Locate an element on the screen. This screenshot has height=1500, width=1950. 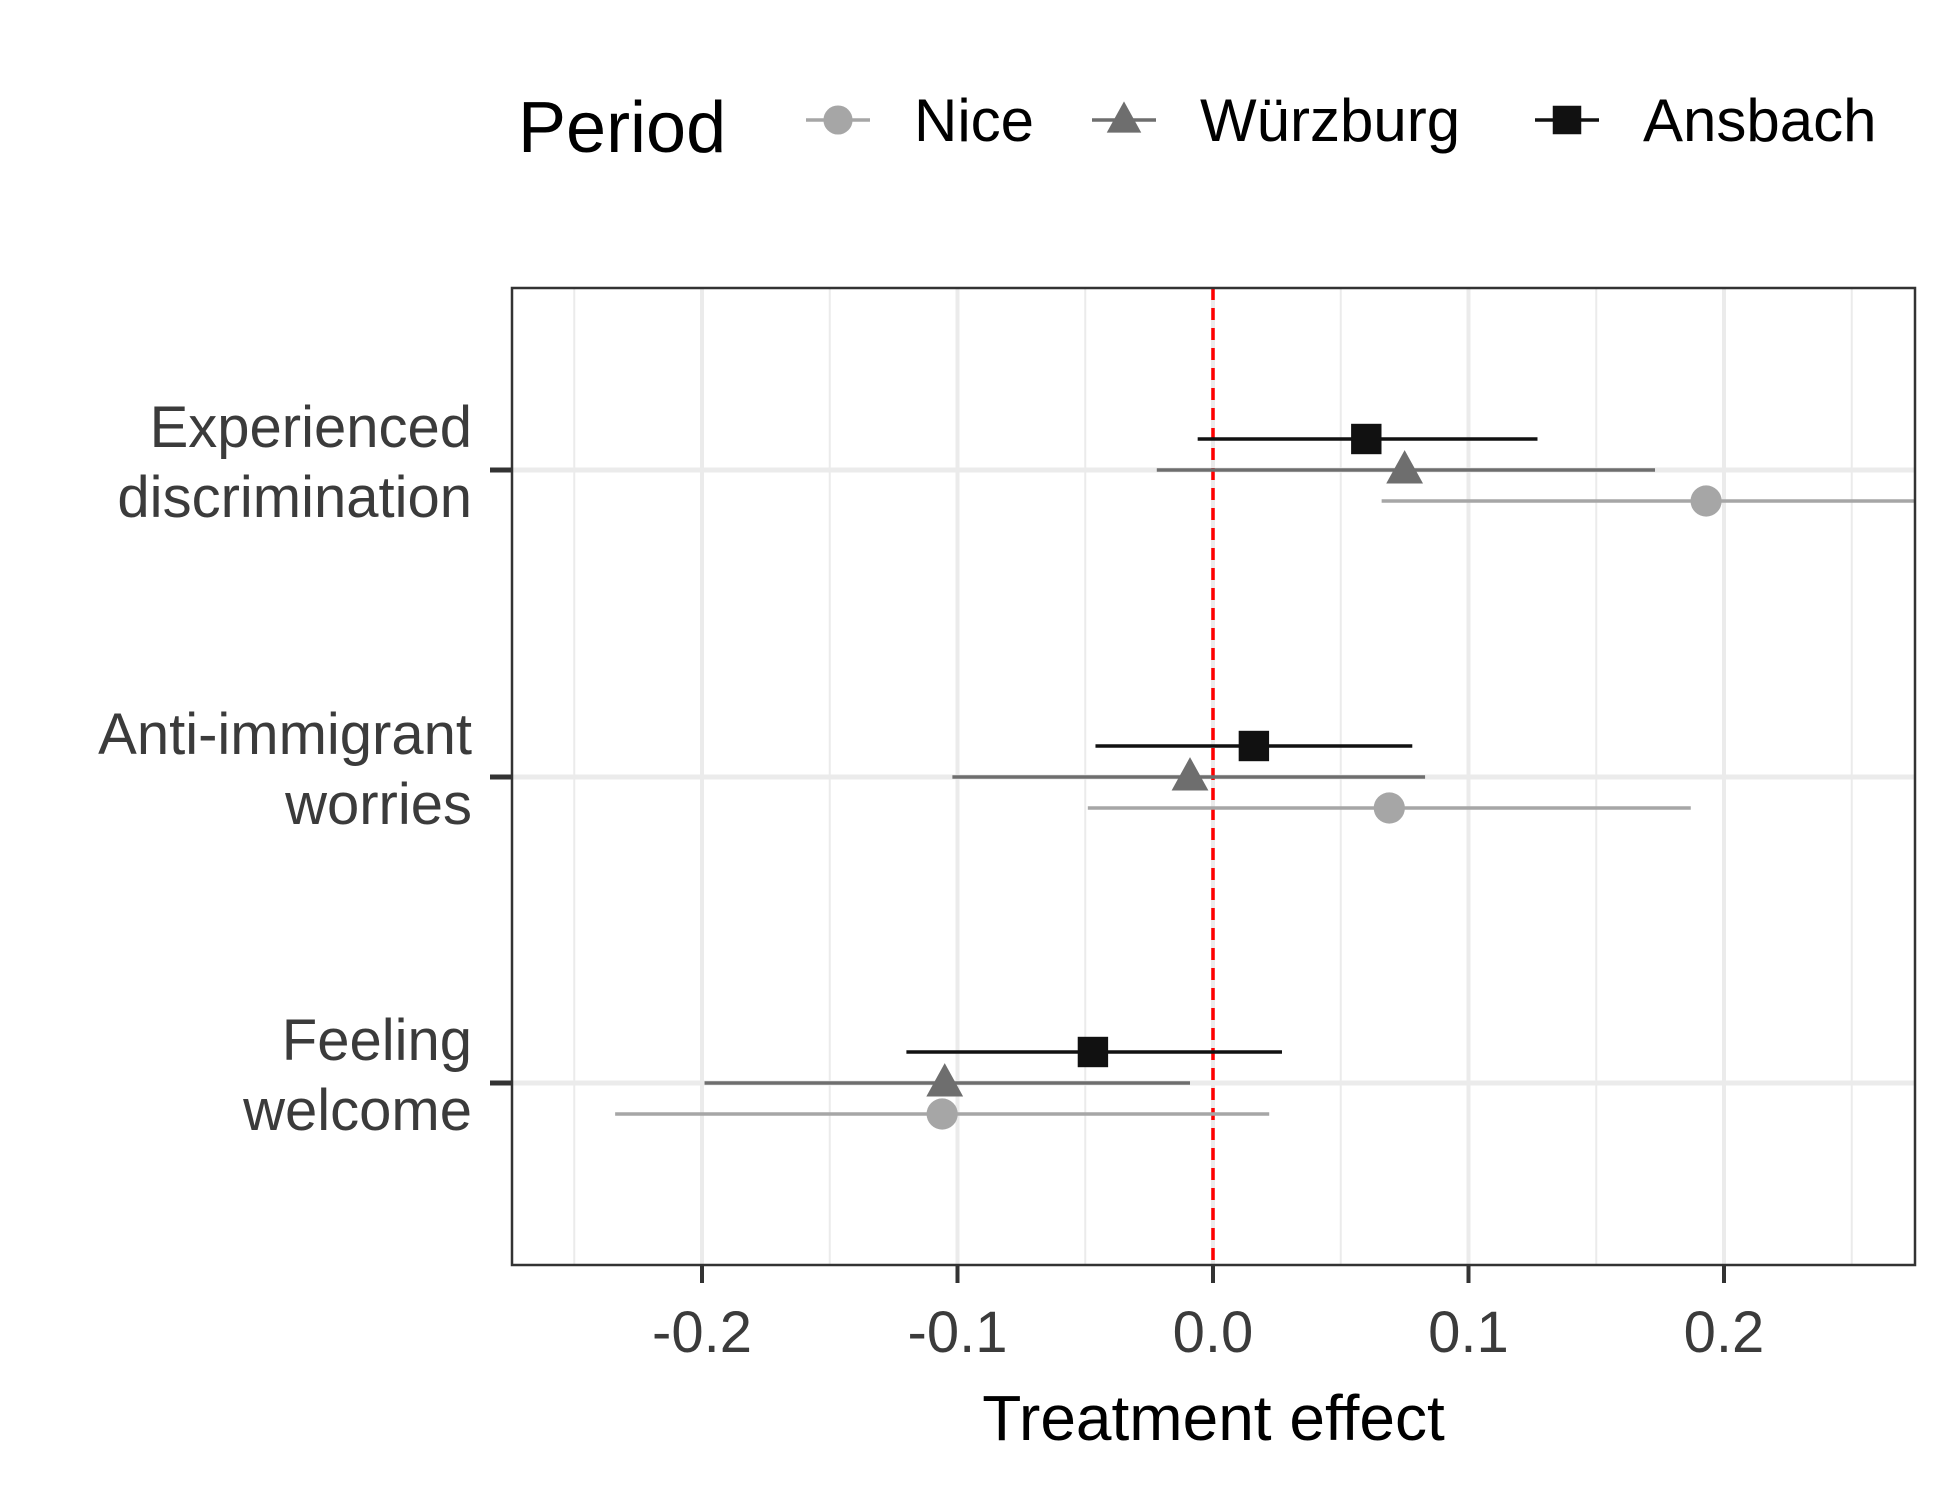
x-tick-label: 0.2 is located at coordinates (1724, 1332).